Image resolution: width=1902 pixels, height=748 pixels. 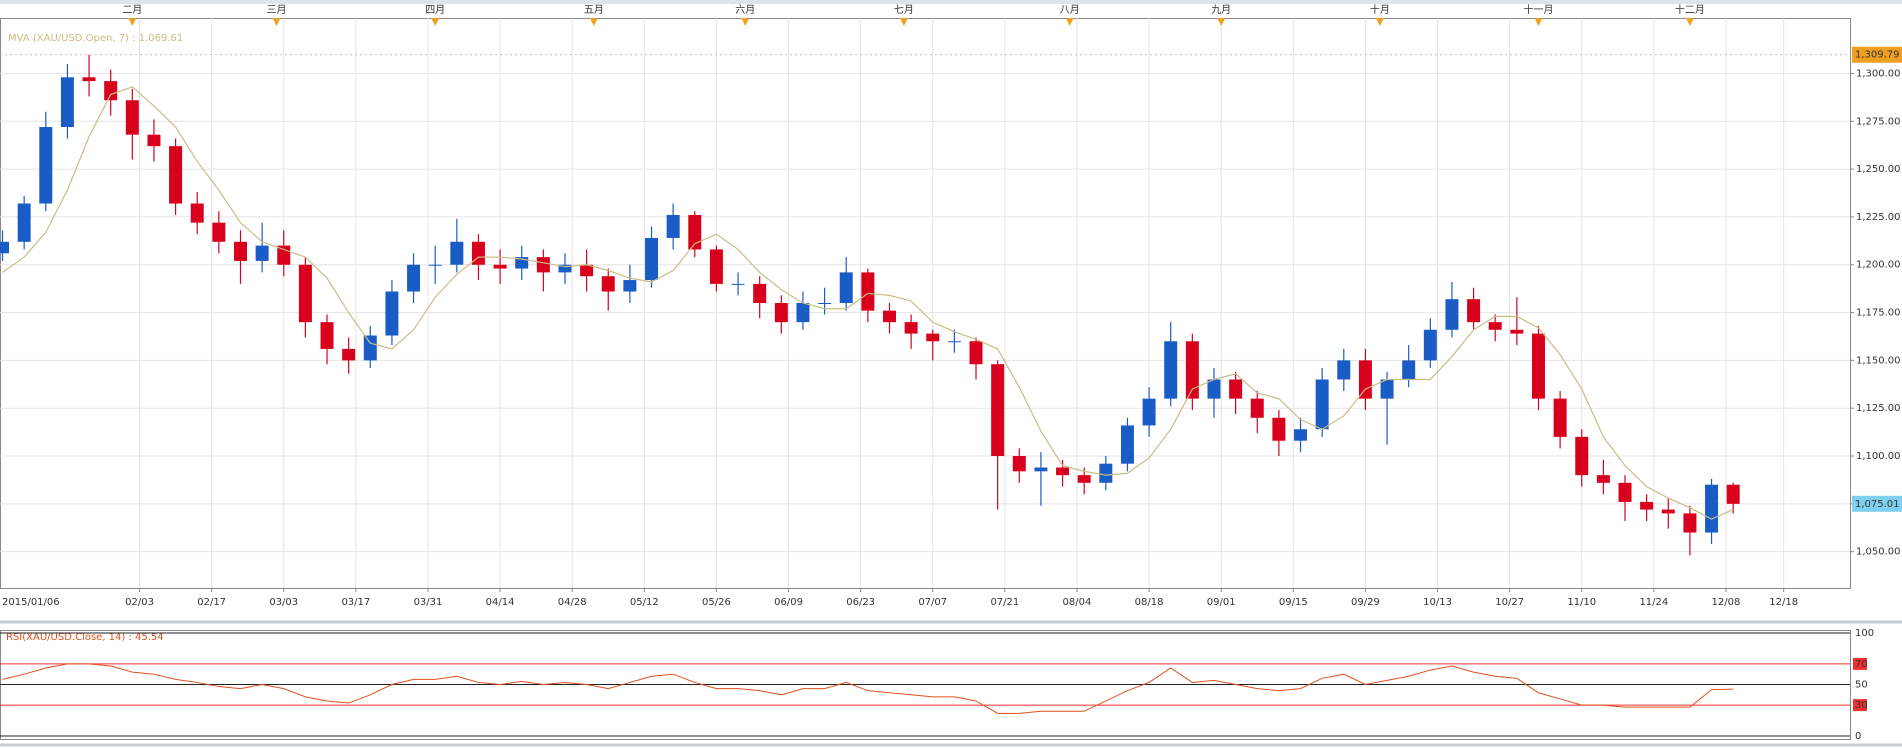 I want to click on price-tag-label: 1,075.01, so click(x=1877, y=504).